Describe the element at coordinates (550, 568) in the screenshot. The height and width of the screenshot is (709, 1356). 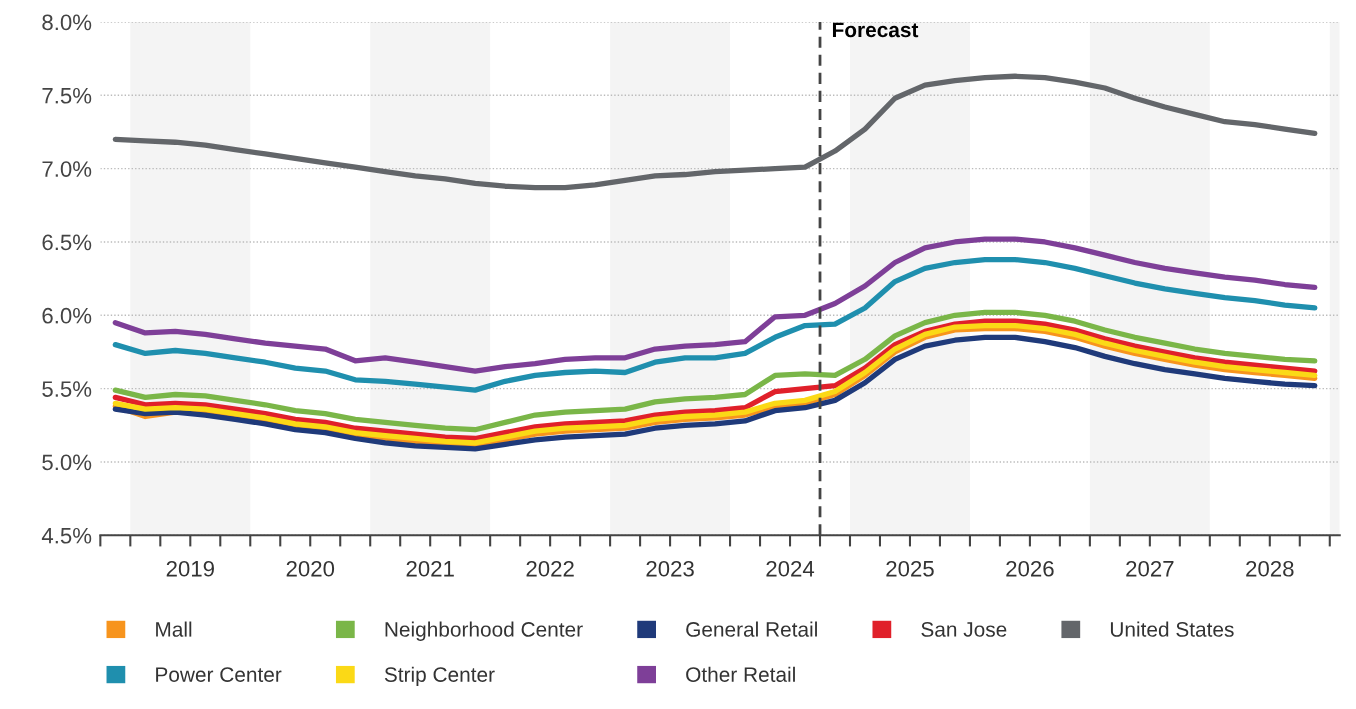
I see `x-tick-label: 2022` at that location.